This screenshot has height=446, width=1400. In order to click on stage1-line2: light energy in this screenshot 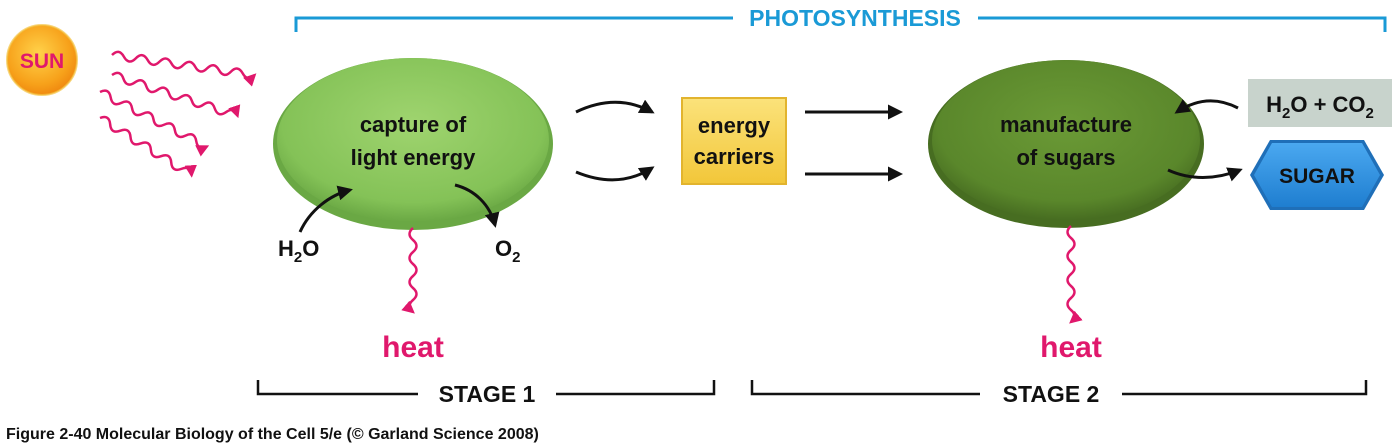, I will do `click(413, 157)`.